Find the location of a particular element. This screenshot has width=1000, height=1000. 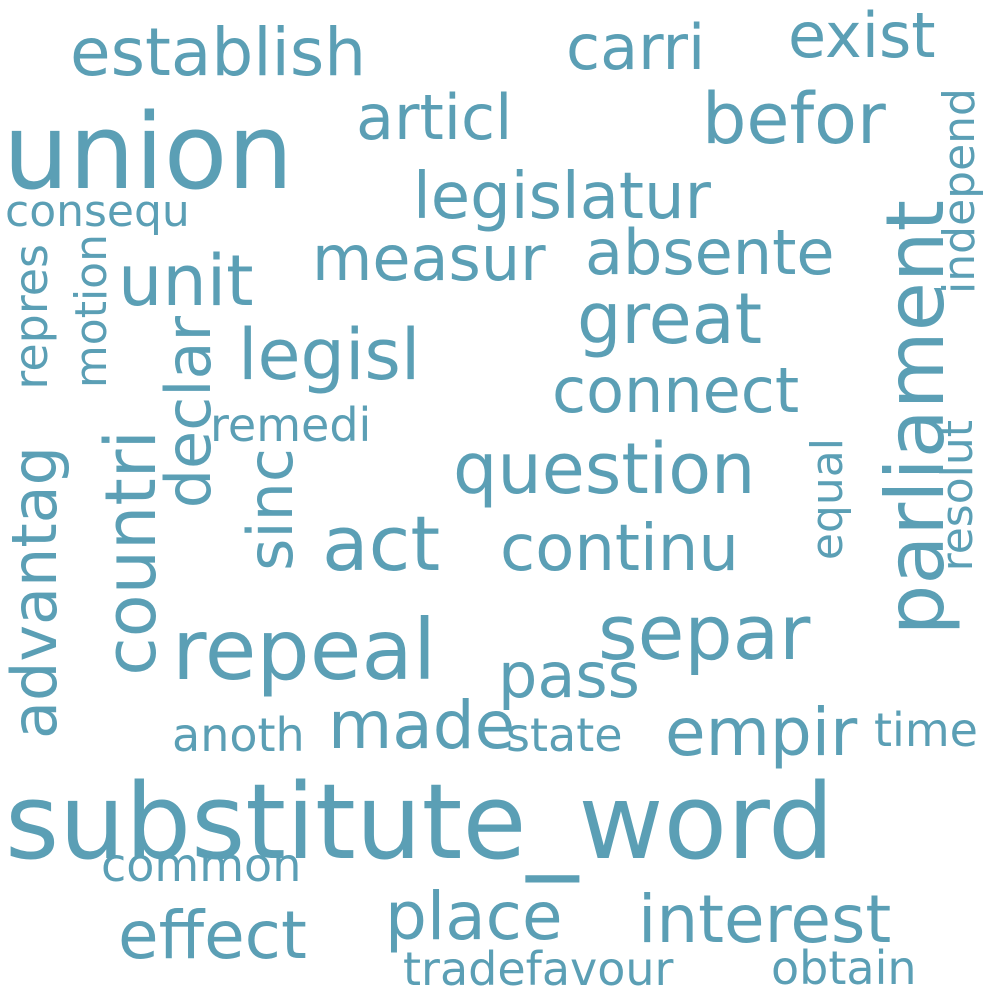

word-legisl: legisl is located at coordinates (329, 355).